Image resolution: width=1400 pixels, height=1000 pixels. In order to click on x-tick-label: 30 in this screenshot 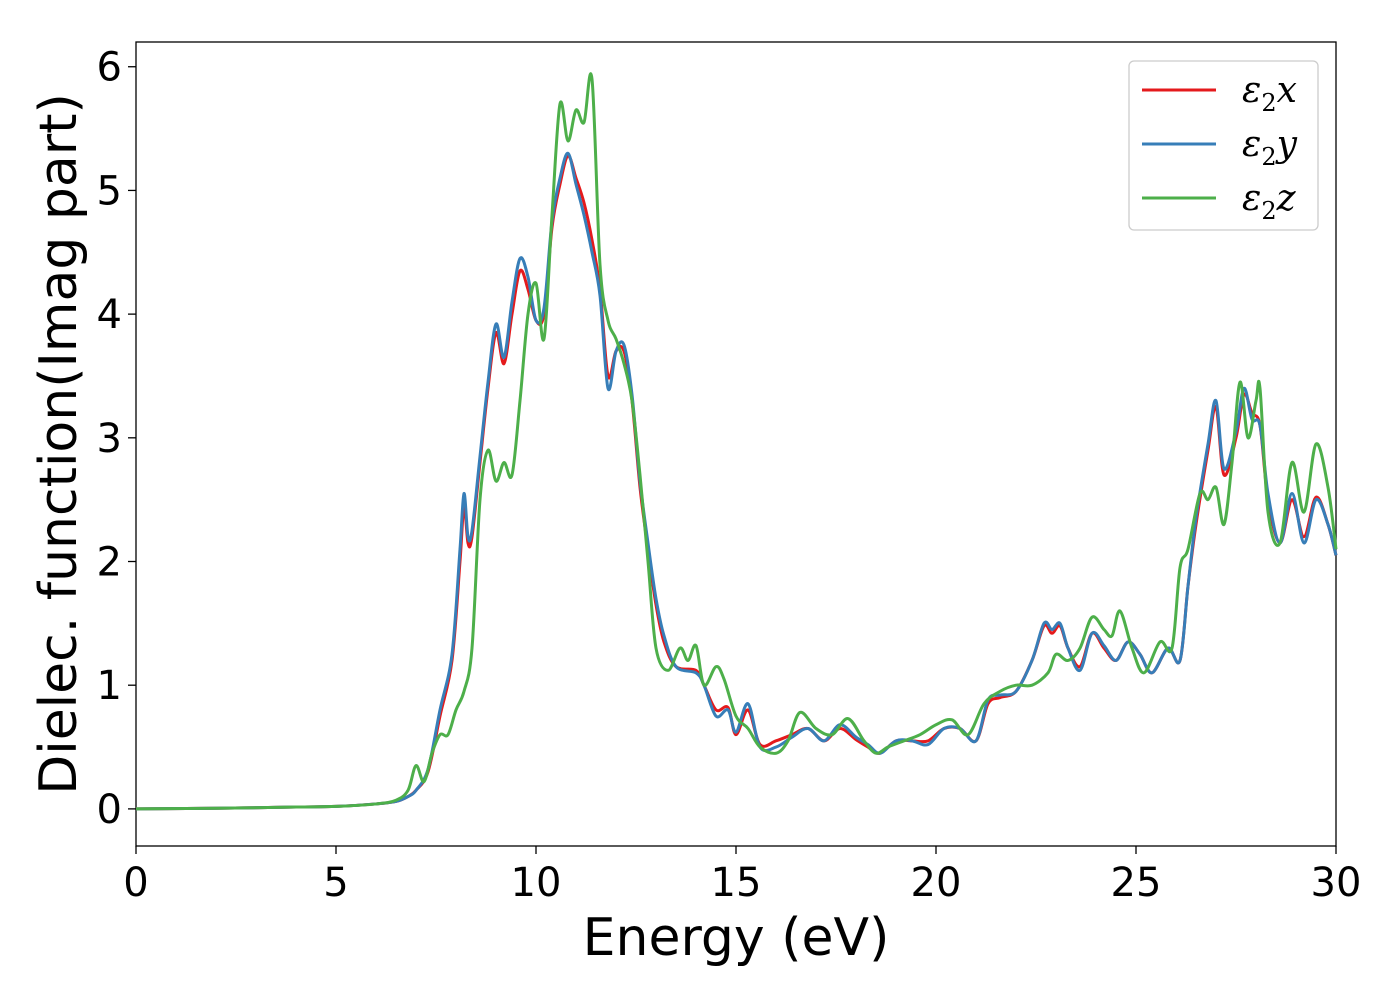, I will do `click(1336, 883)`.